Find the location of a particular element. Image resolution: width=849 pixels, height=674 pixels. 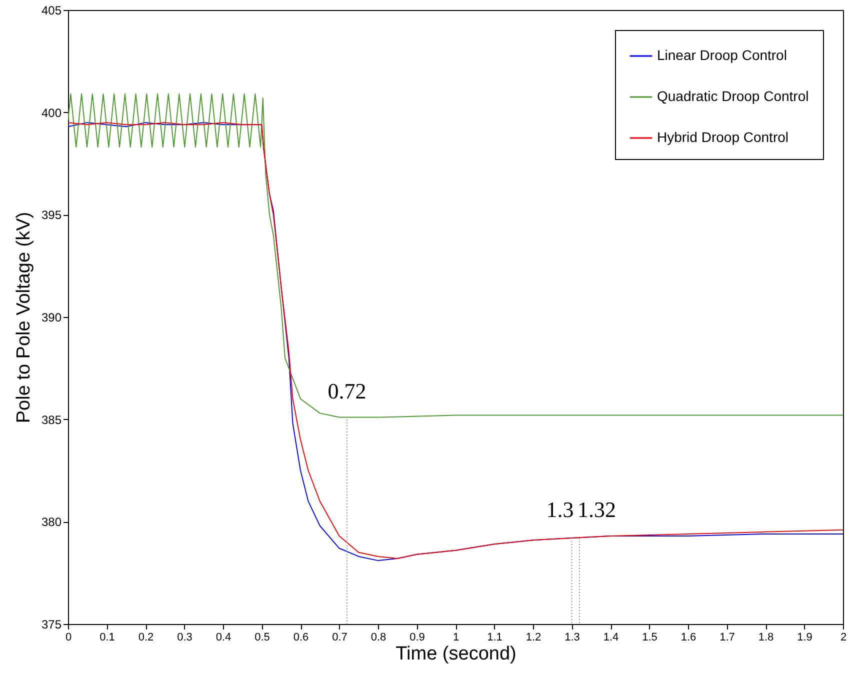

y-tick-label: 385 is located at coordinates (51, 419).